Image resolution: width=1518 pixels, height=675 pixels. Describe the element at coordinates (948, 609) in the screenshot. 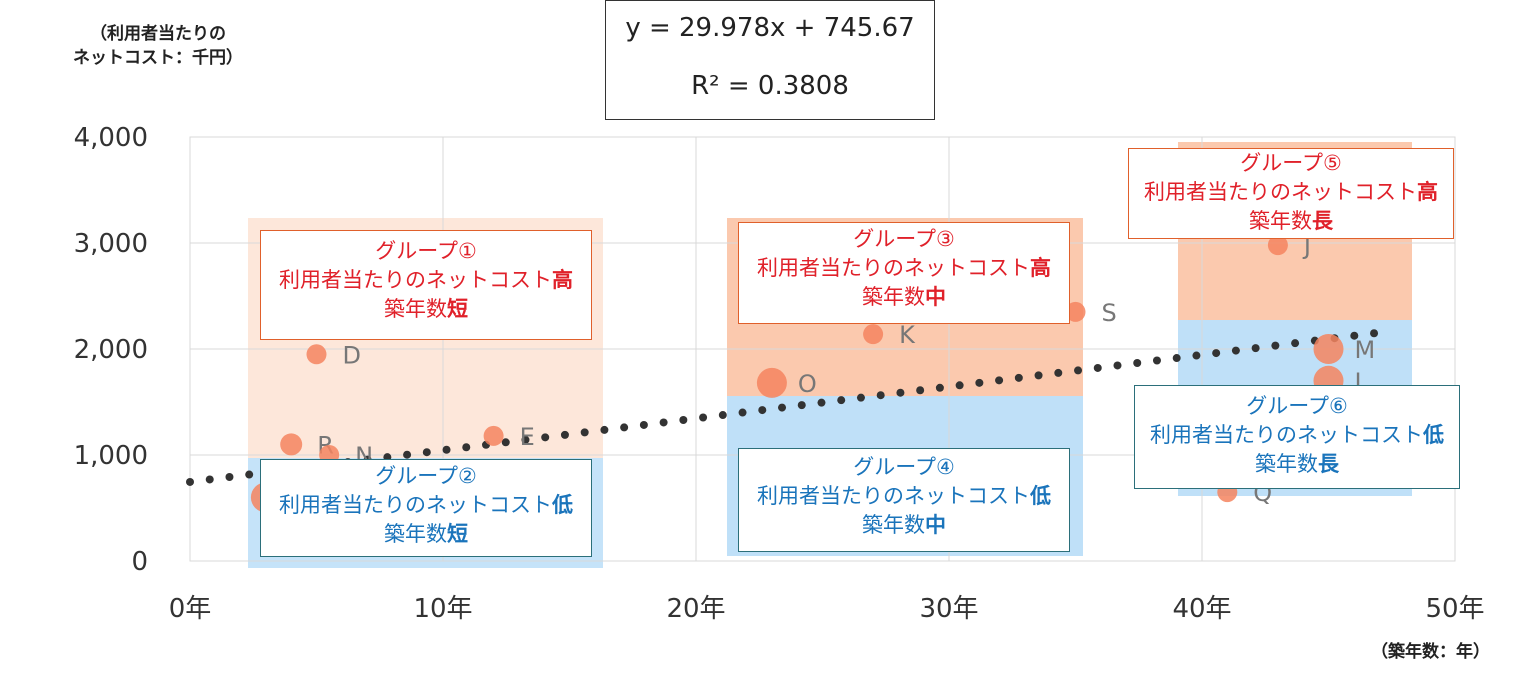

I see `x-tick-label: 30年` at that location.